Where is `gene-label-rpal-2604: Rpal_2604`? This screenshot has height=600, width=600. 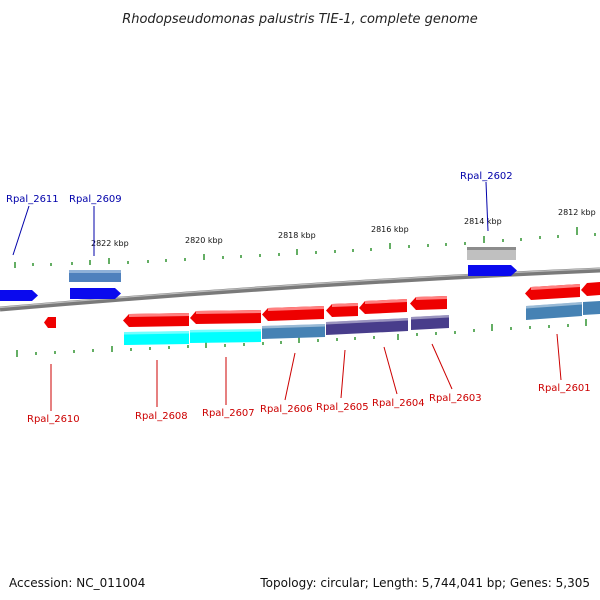 gene-label-rpal-2604: Rpal_2604 is located at coordinates (398, 403).